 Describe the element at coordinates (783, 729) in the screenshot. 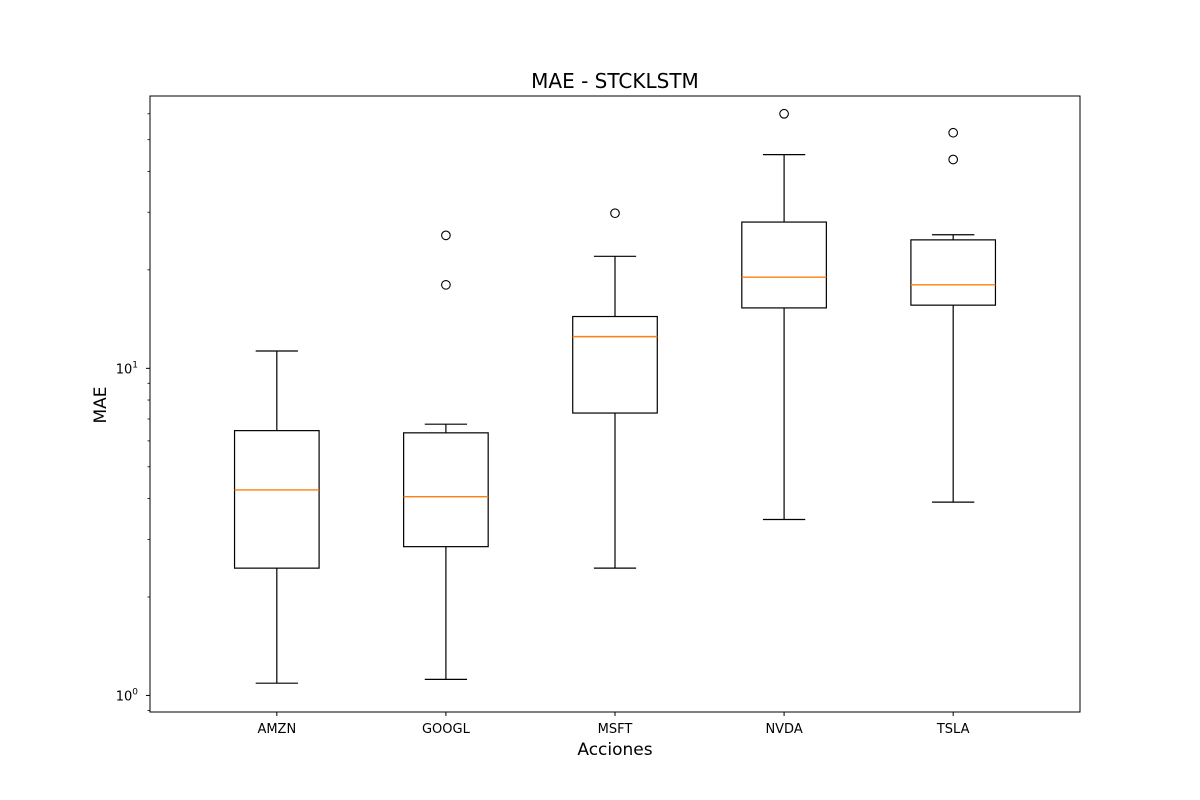

I see `x-tick-label: NVDA` at that location.